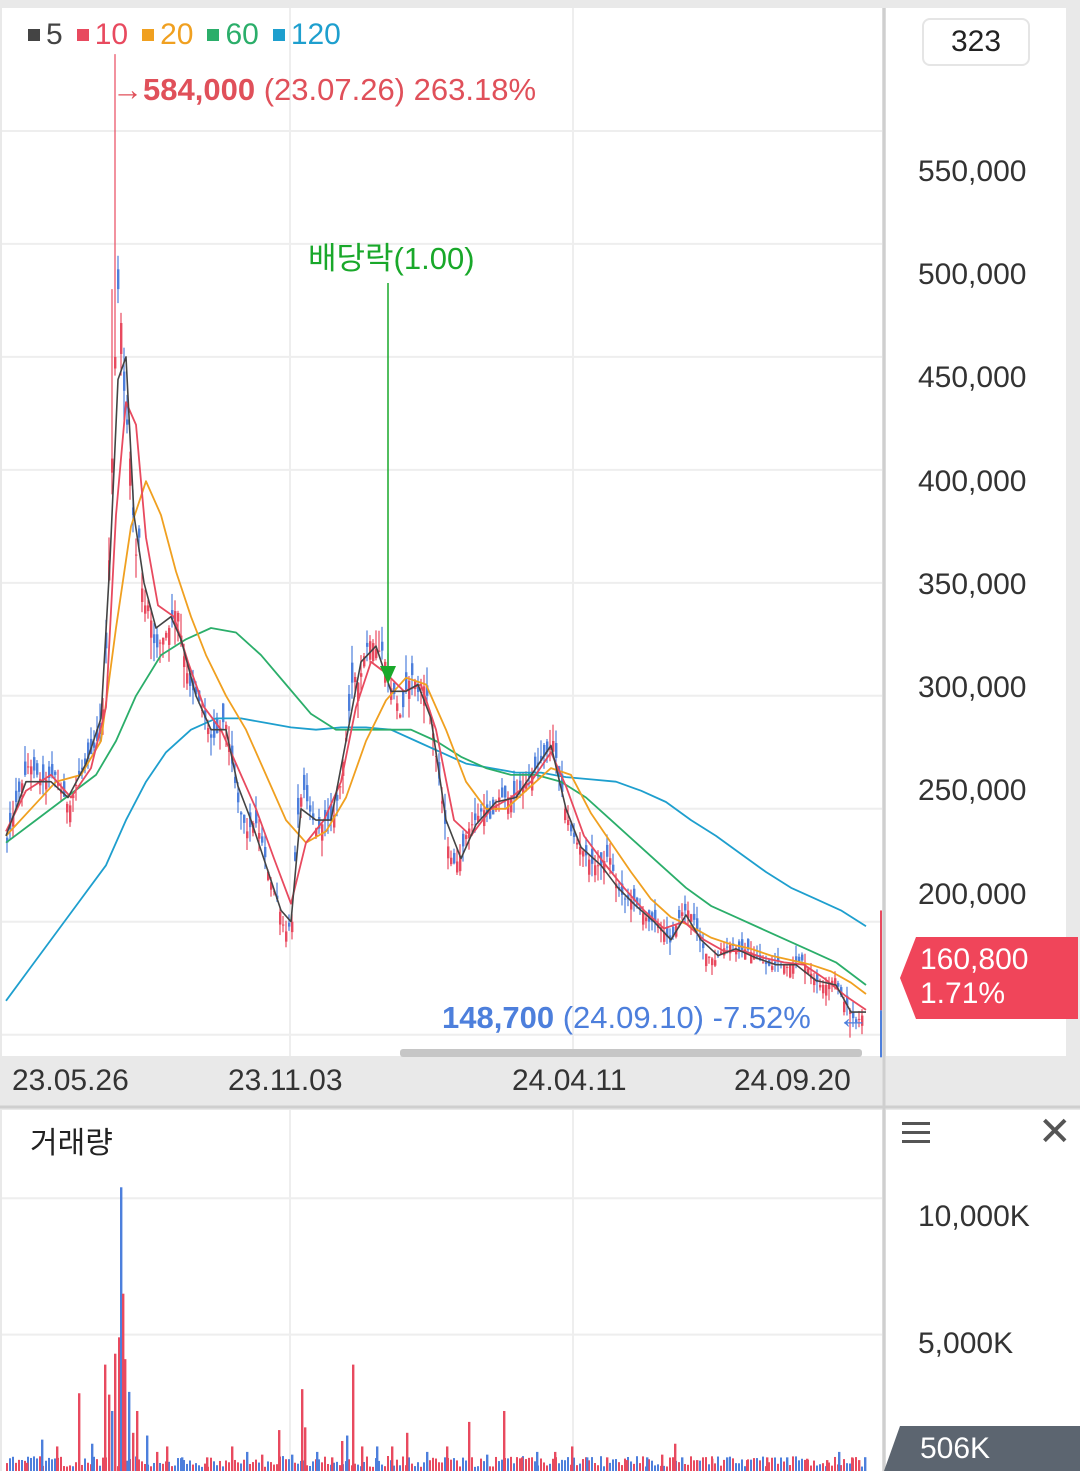 This screenshot has height=1471, width=1080. I want to click on period-count-box: 323, so click(976, 42).